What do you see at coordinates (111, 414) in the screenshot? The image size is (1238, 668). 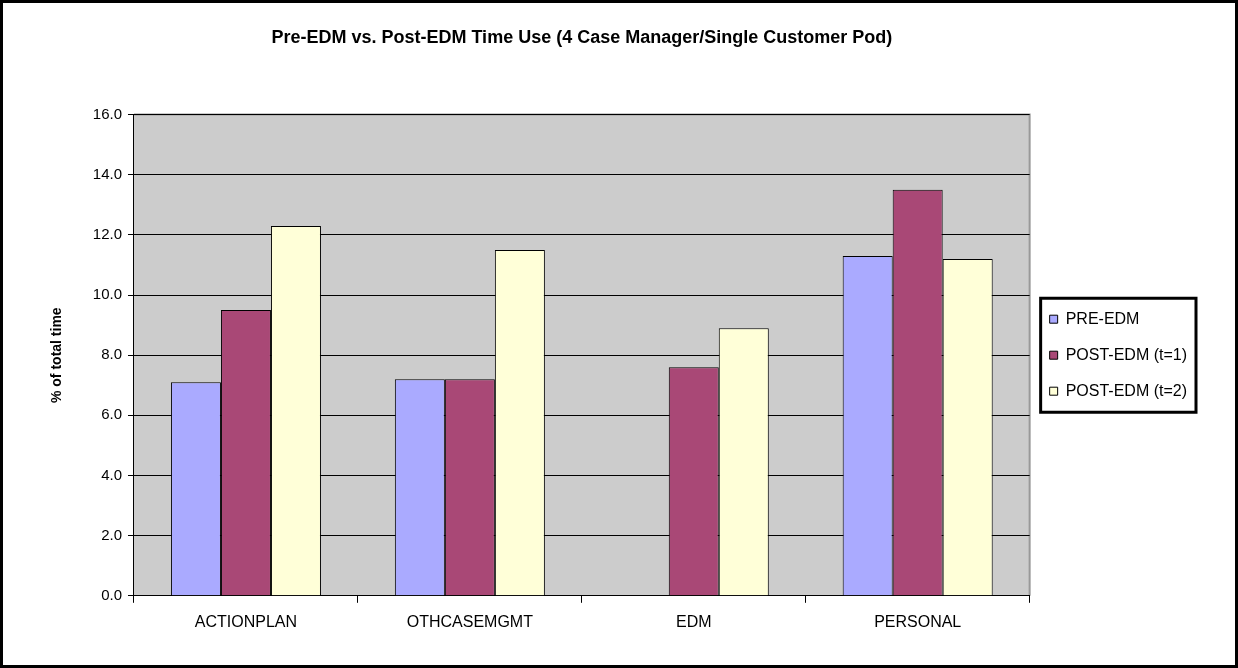 I see `y-tick-label: 6.0` at bounding box center [111, 414].